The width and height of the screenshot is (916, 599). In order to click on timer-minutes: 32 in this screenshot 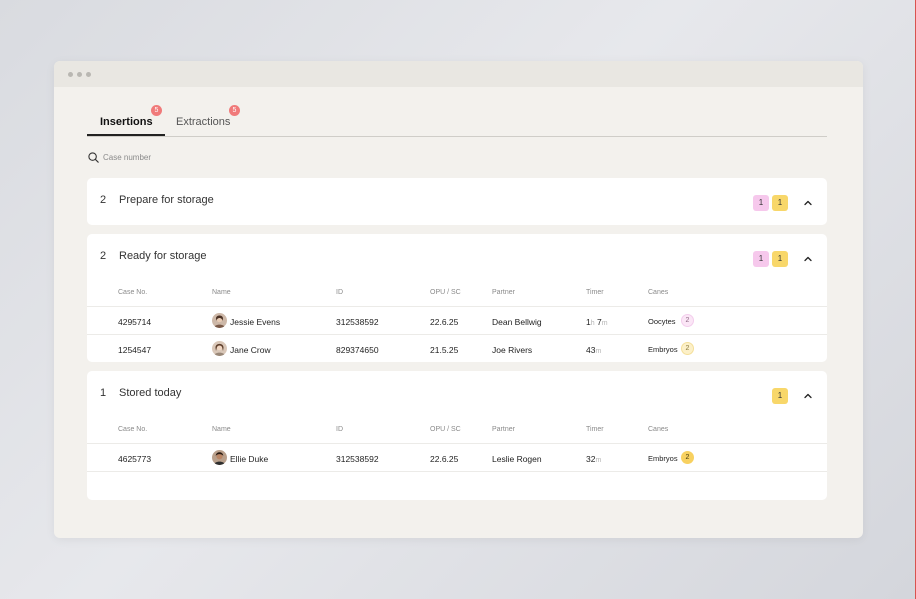, I will do `click(591, 459)`.